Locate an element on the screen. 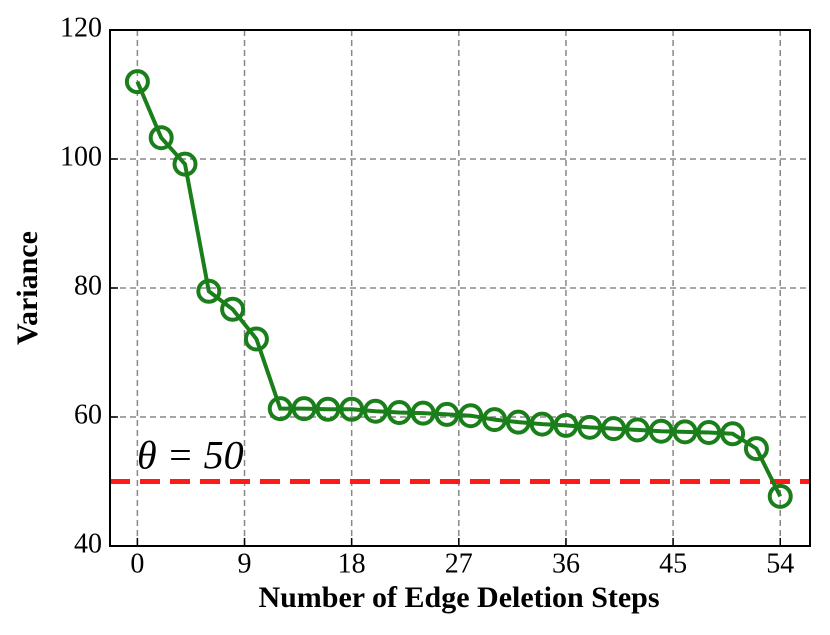 The height and width of the screenshot is (635, 830). x-tick-label: 36 is located at coordinates (566, 563).